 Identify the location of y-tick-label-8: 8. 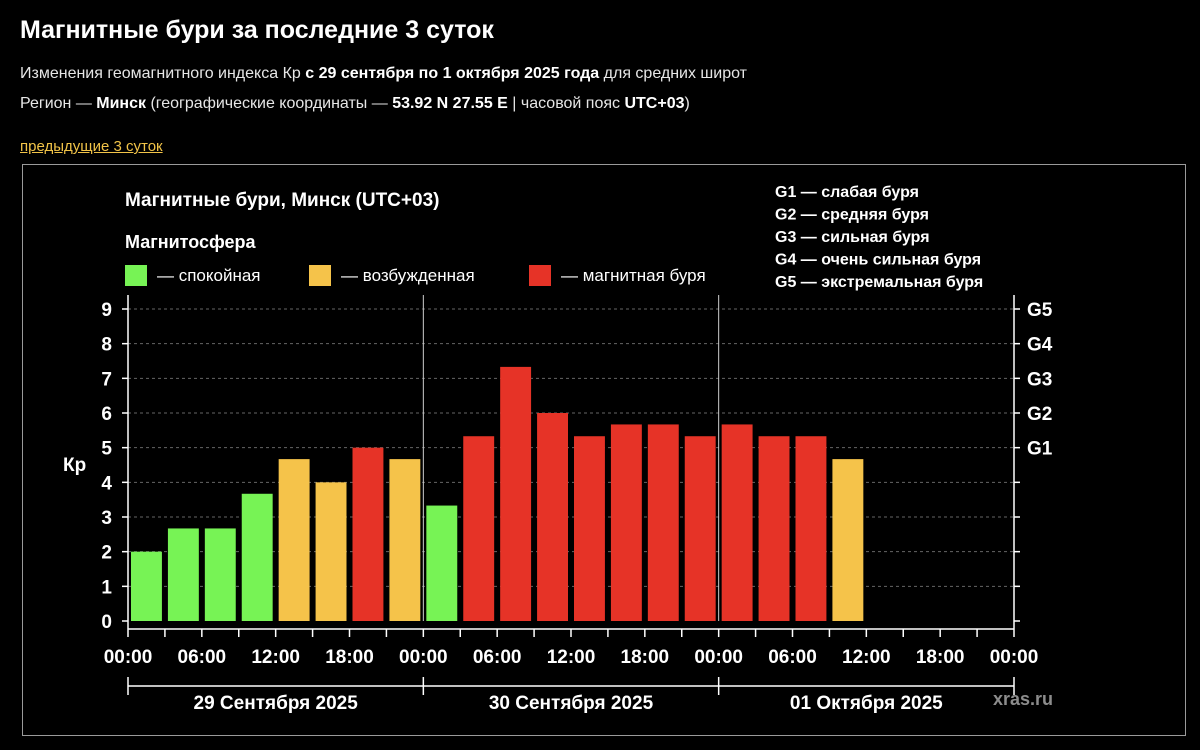
(106, 345).